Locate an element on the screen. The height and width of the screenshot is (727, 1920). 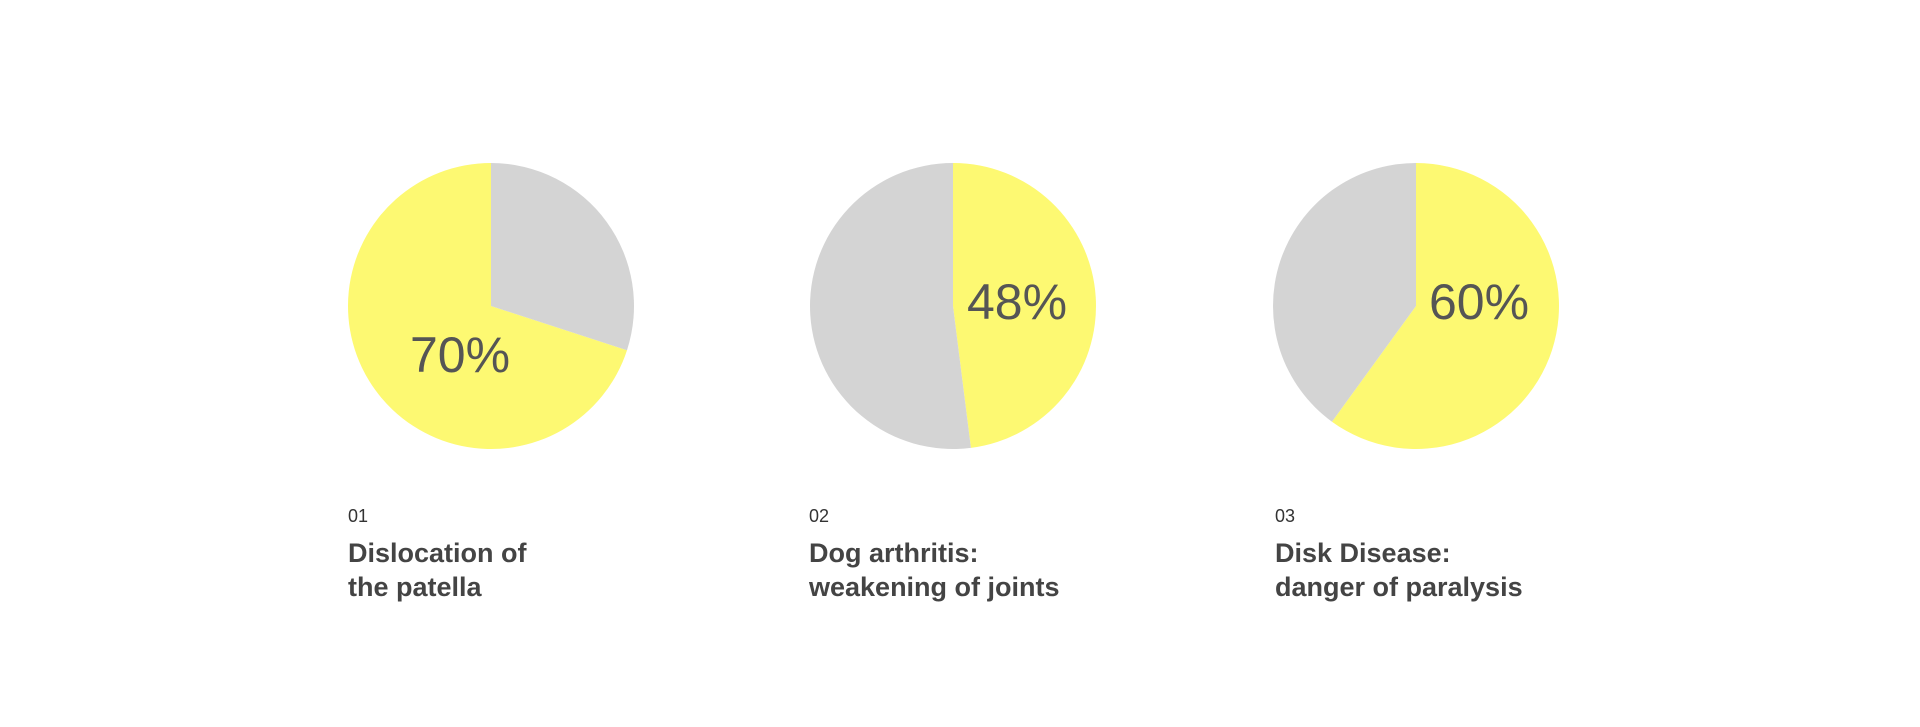
item-title: danger of paralysis is located at coordinates (1399, 587).